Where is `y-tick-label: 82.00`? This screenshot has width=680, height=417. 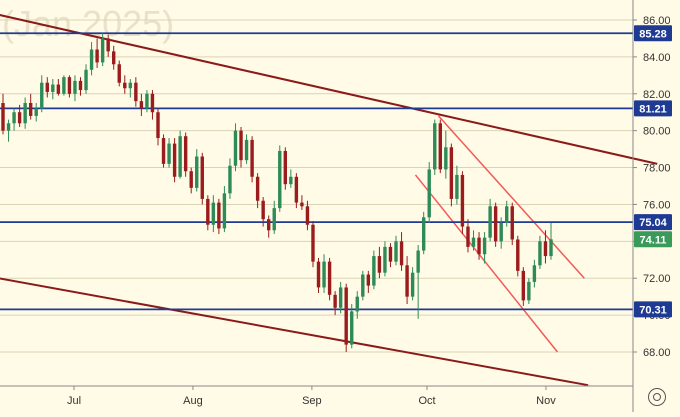
y-tick-label: 82.00 is located at coordinates (657, 95).